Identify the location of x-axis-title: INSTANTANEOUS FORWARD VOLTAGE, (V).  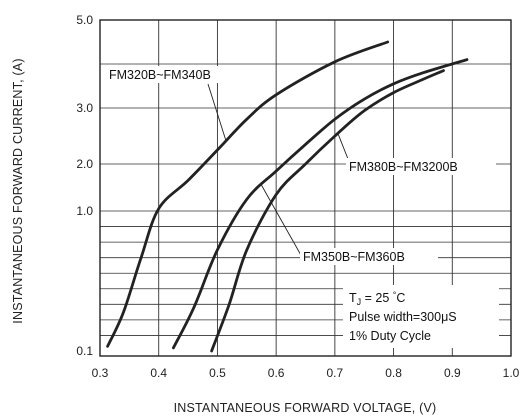
(305, 408).